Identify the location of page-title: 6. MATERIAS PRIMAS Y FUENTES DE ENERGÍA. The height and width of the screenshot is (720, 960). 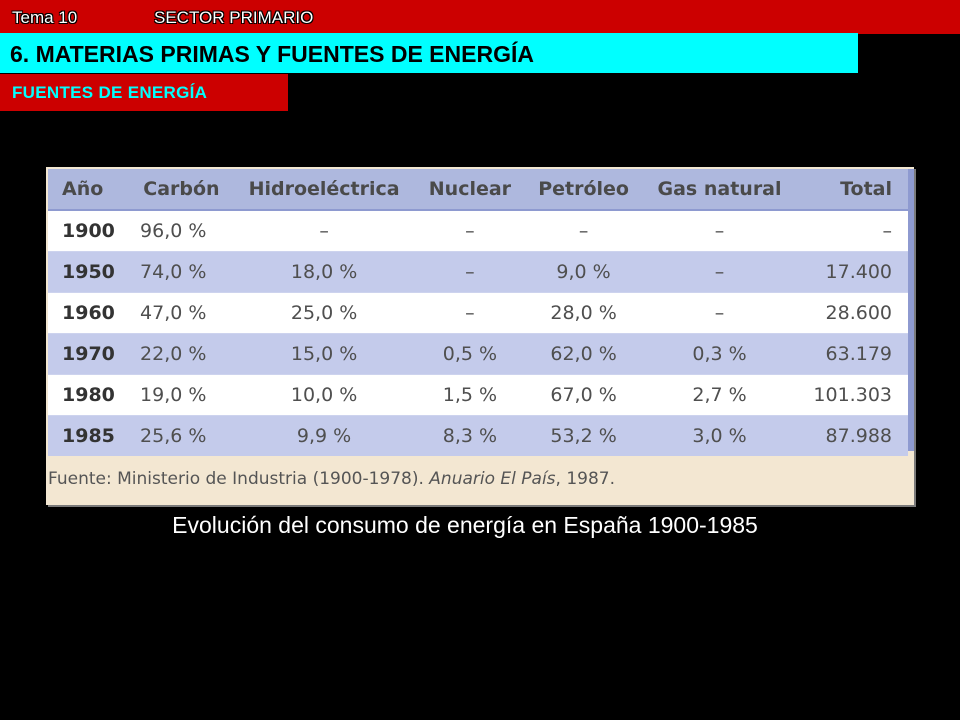
(272, 54).